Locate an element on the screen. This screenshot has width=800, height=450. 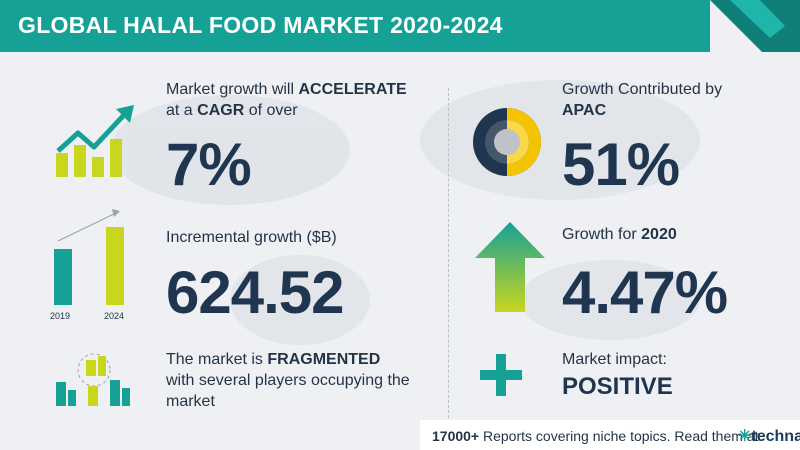
center-divider is located at coordinates (448, 255).